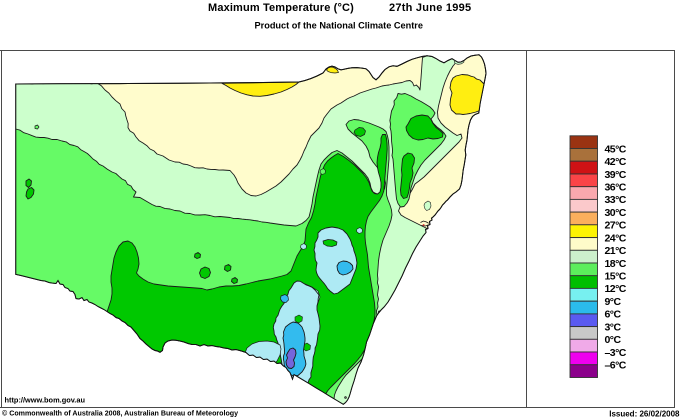 Image resolution: width=680 pixels, height=420 pixels. I want to click on svg-text: http://www.bom.gov.au, so click(45, 400).